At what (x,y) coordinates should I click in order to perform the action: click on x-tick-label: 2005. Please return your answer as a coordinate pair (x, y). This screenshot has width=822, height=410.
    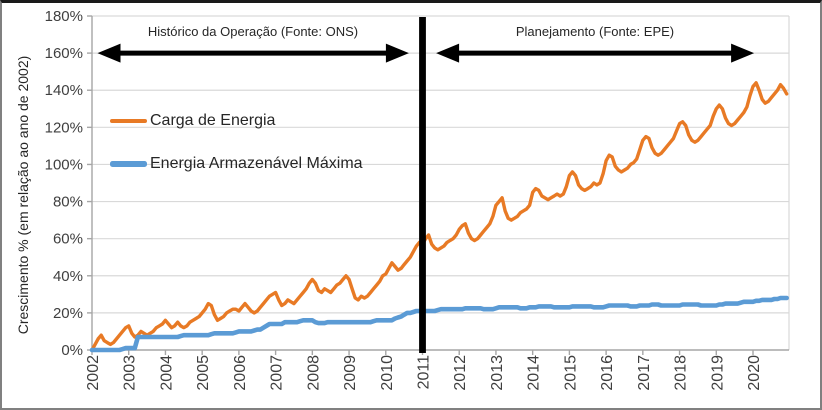
    Looking at the image, I should click on (203, 373).